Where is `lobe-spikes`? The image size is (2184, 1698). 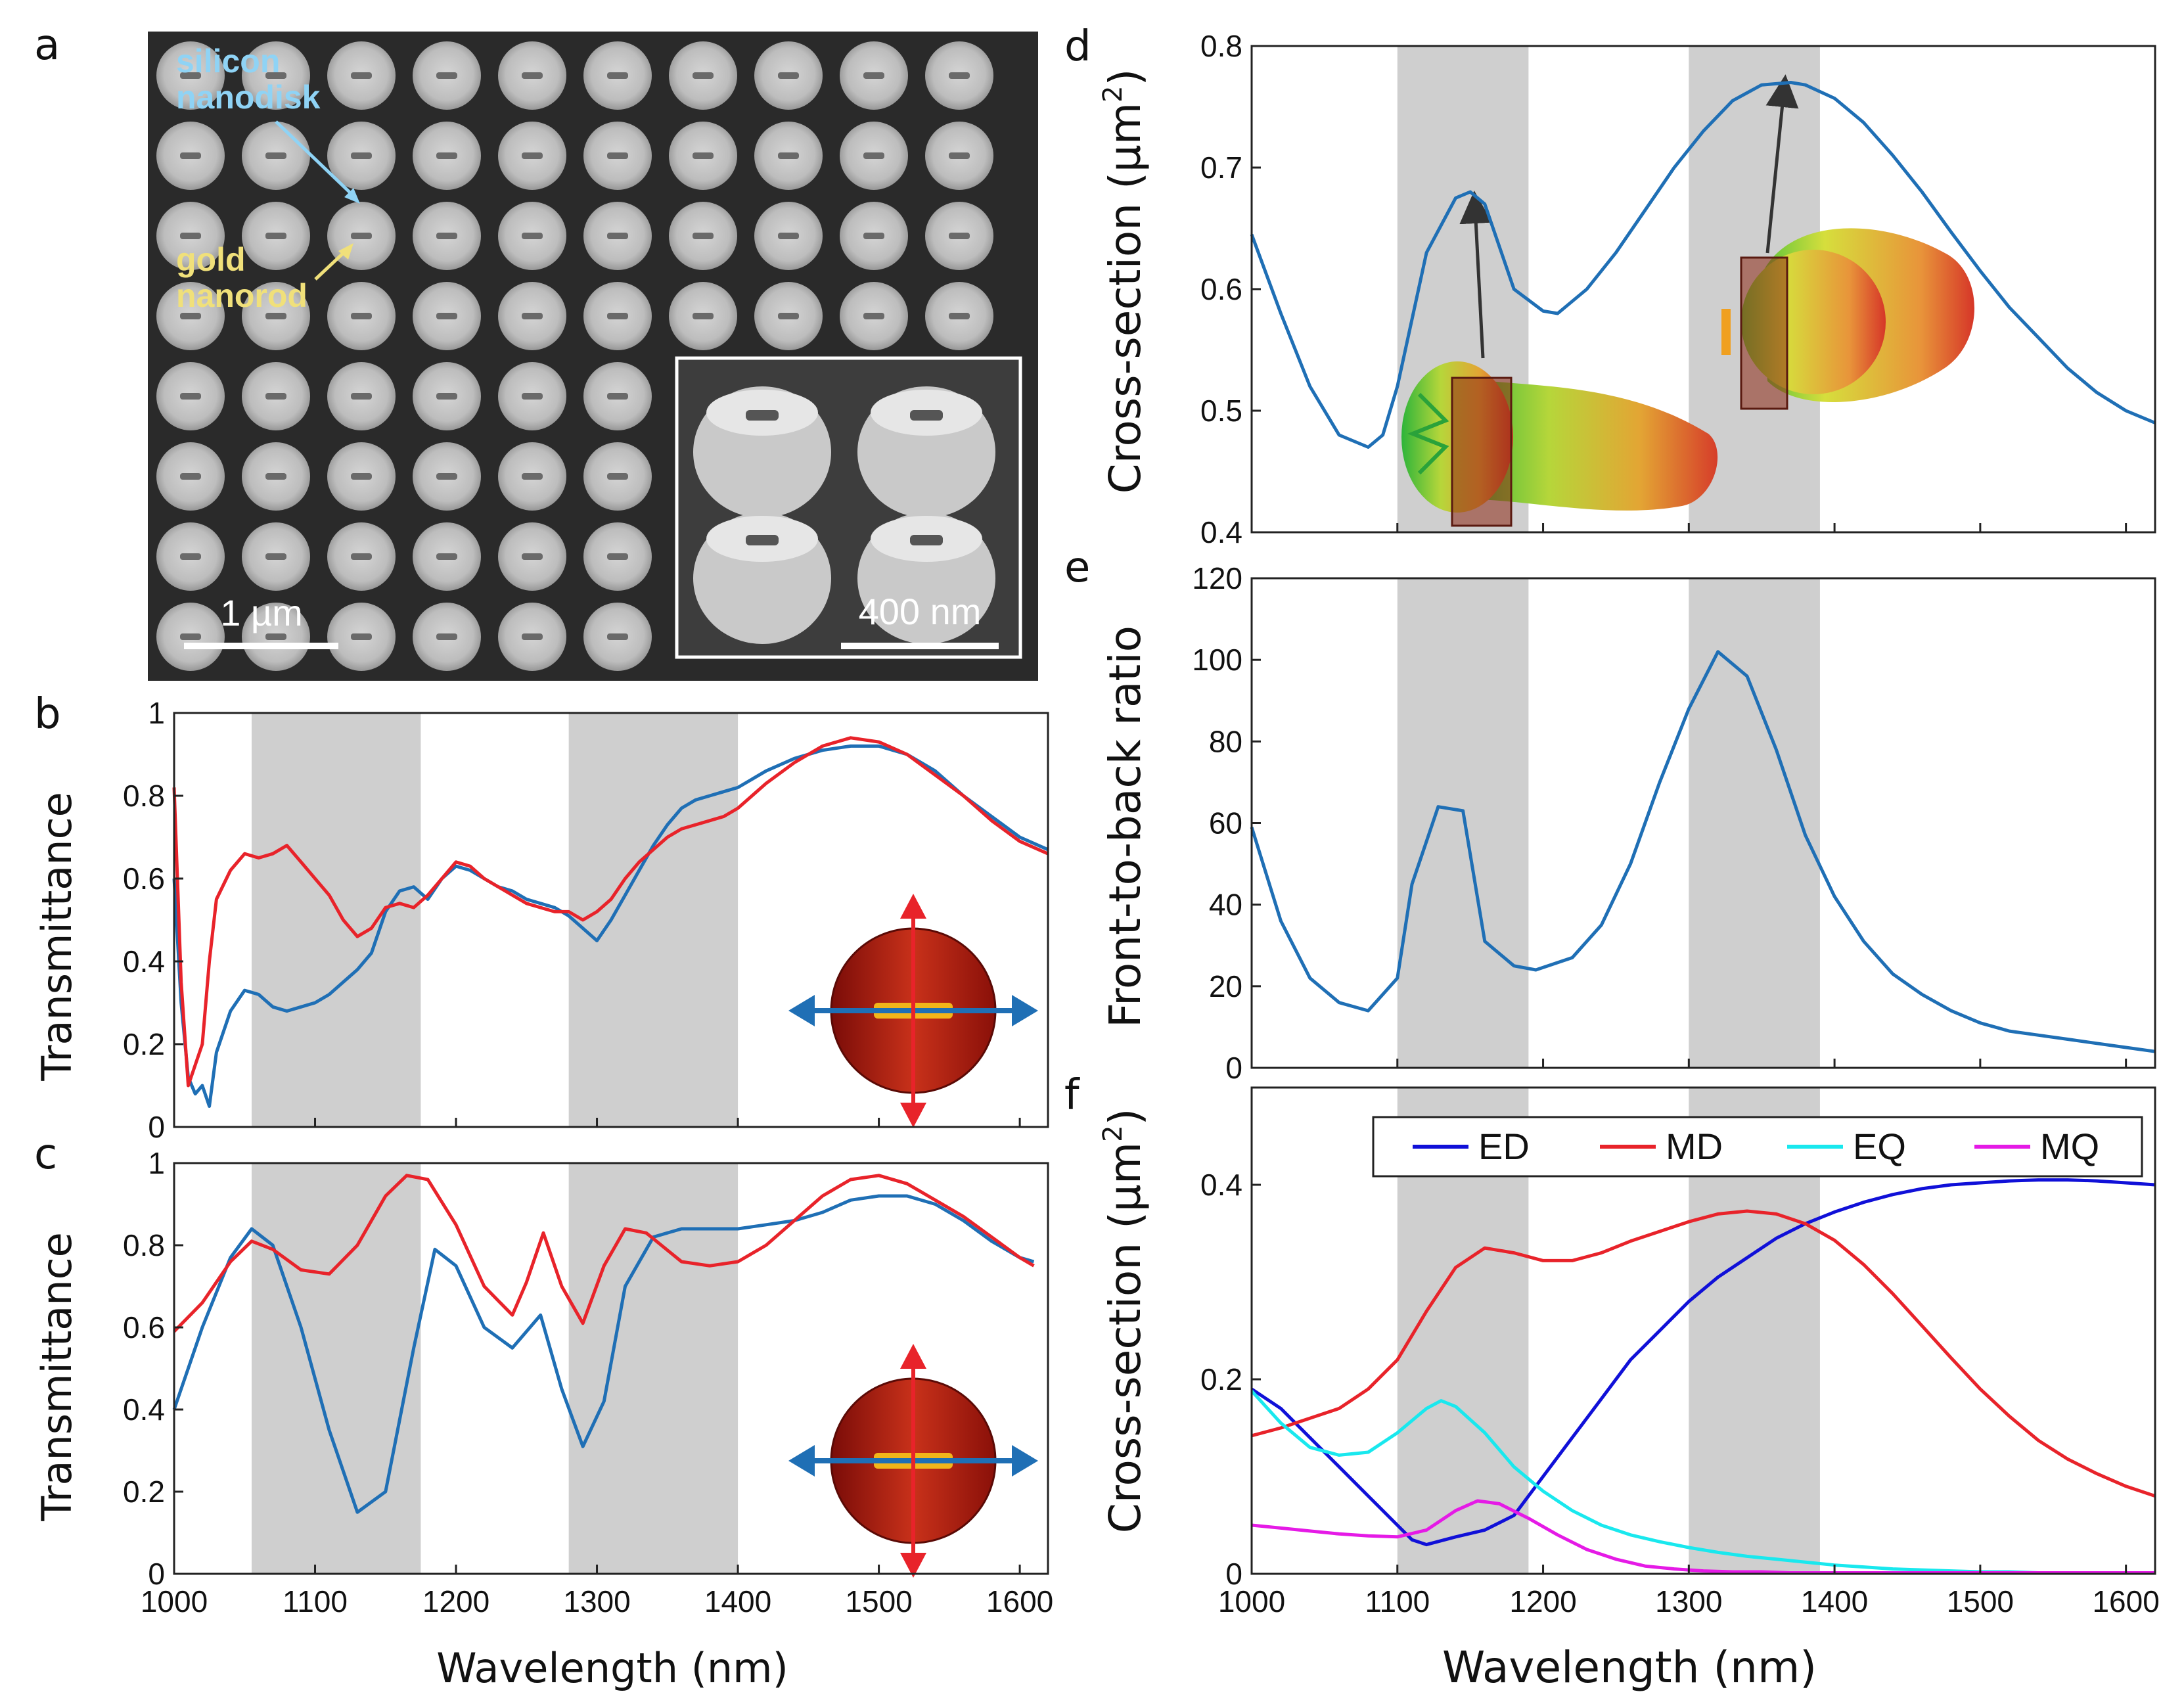
lobe-spikes is located at coordinates (1428, 434).